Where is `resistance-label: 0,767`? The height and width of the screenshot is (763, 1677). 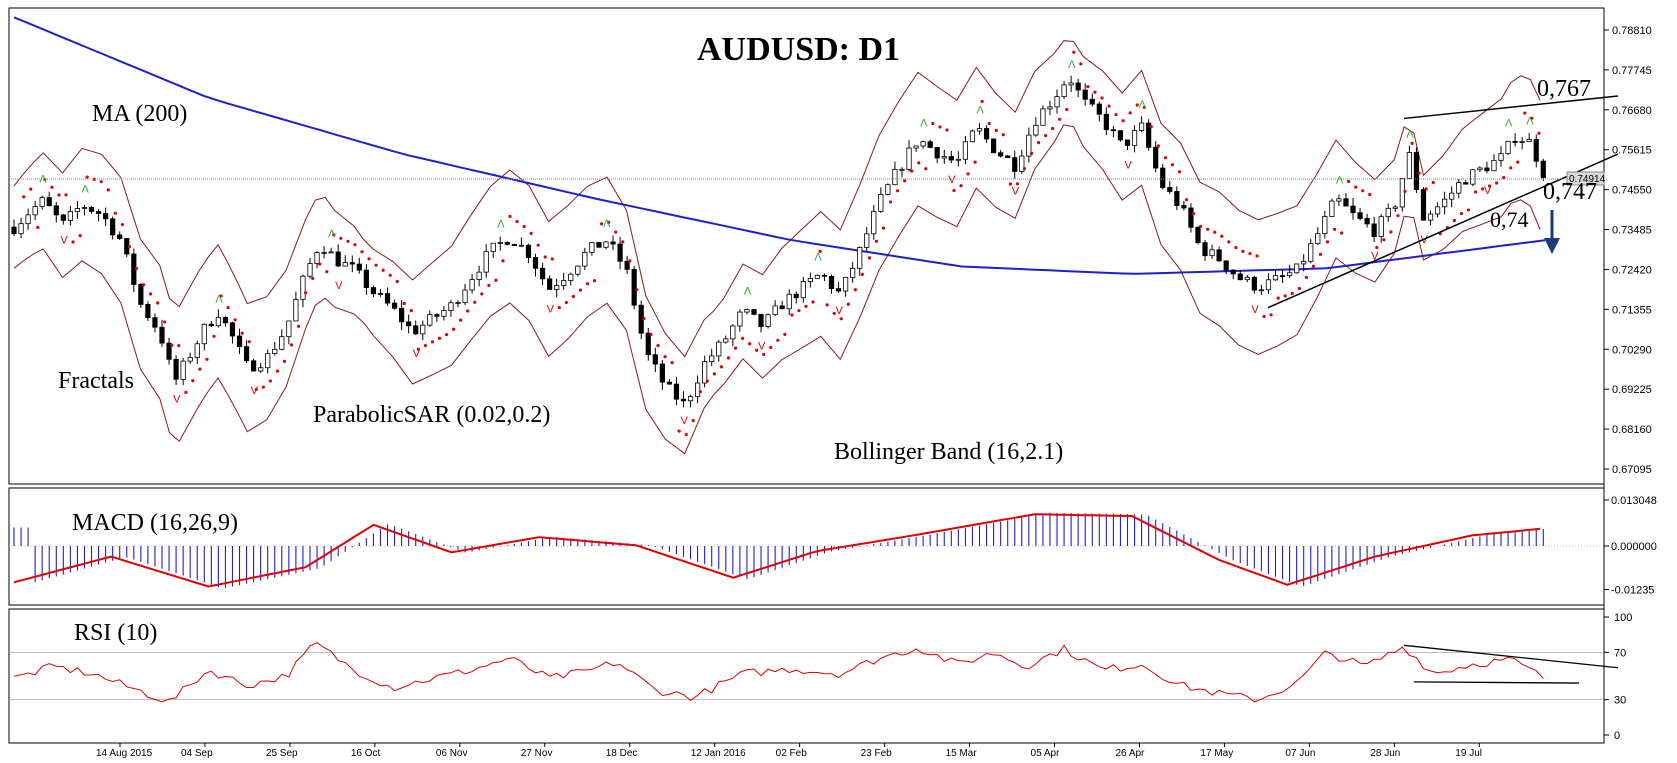
resistance-label: 0,767 is located at coordinates (1564, 89).